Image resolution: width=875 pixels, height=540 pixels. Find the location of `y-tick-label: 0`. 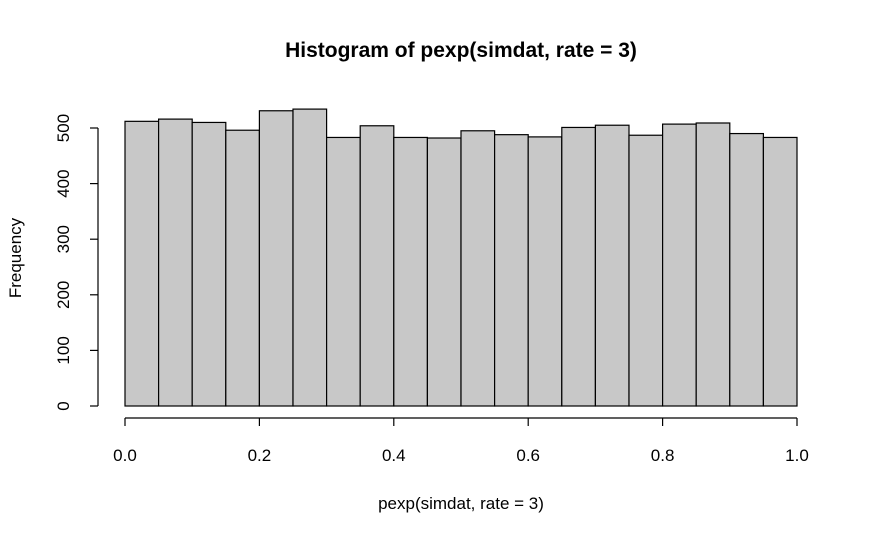

y-tick-label: 0 is located at coordinates (63, 405).